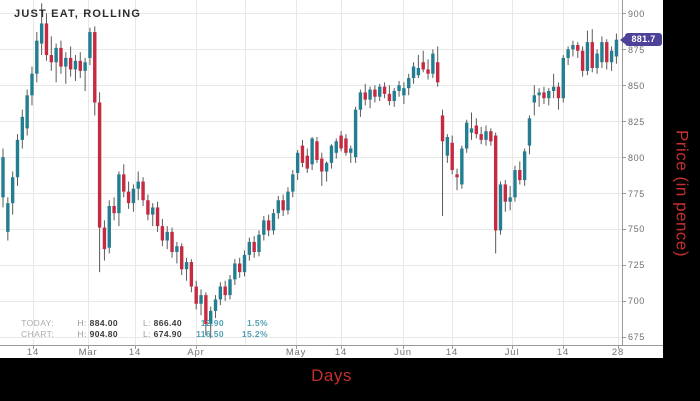 Image resolution: width=700 pixels, height=401 pixels. Describe the element at coordinates (167, 334) in the screenshot. I see `chart-low-value: 674.90` at that location.